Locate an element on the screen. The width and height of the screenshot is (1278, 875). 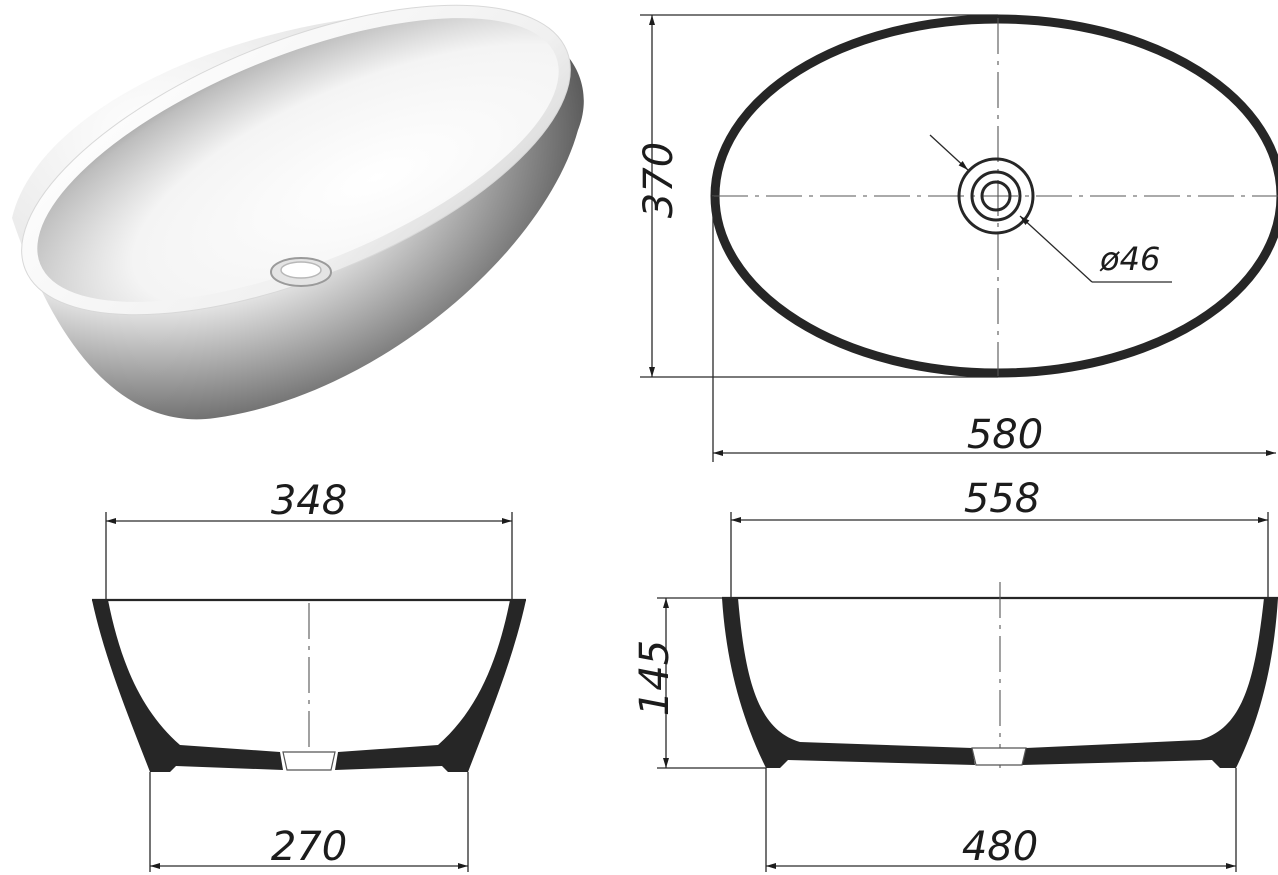
dimension-label-270: 270 is located at coordinates (309, 847).